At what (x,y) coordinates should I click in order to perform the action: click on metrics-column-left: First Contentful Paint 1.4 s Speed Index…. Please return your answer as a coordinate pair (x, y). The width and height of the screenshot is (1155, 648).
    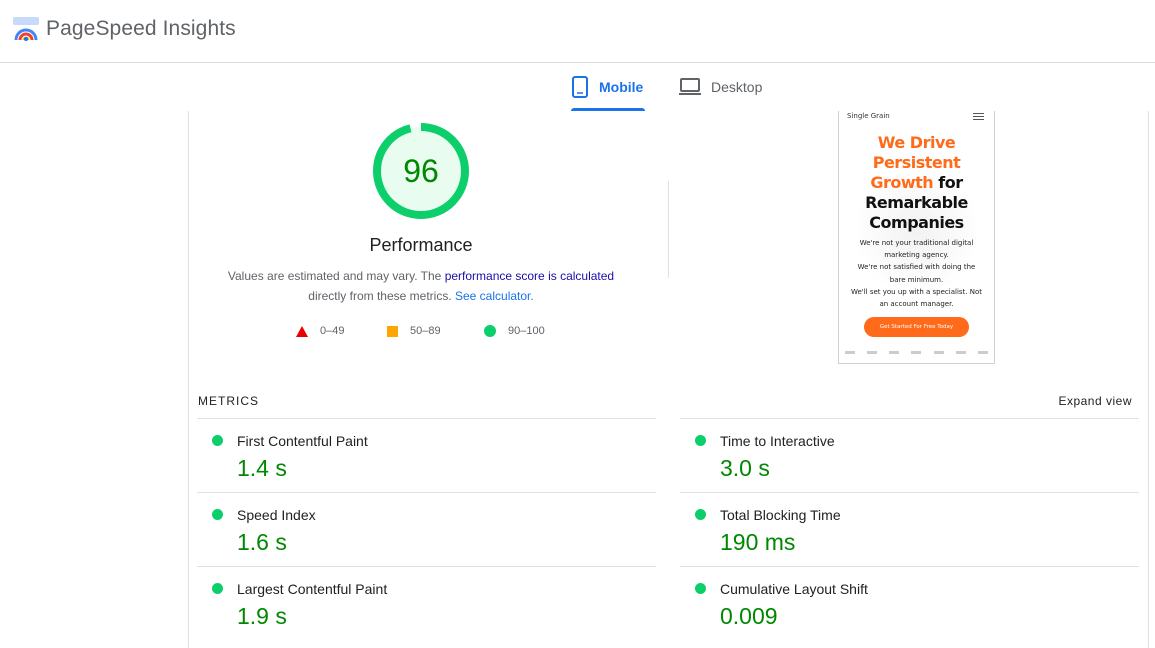
    Looking at the image, I should click on (426, 529).